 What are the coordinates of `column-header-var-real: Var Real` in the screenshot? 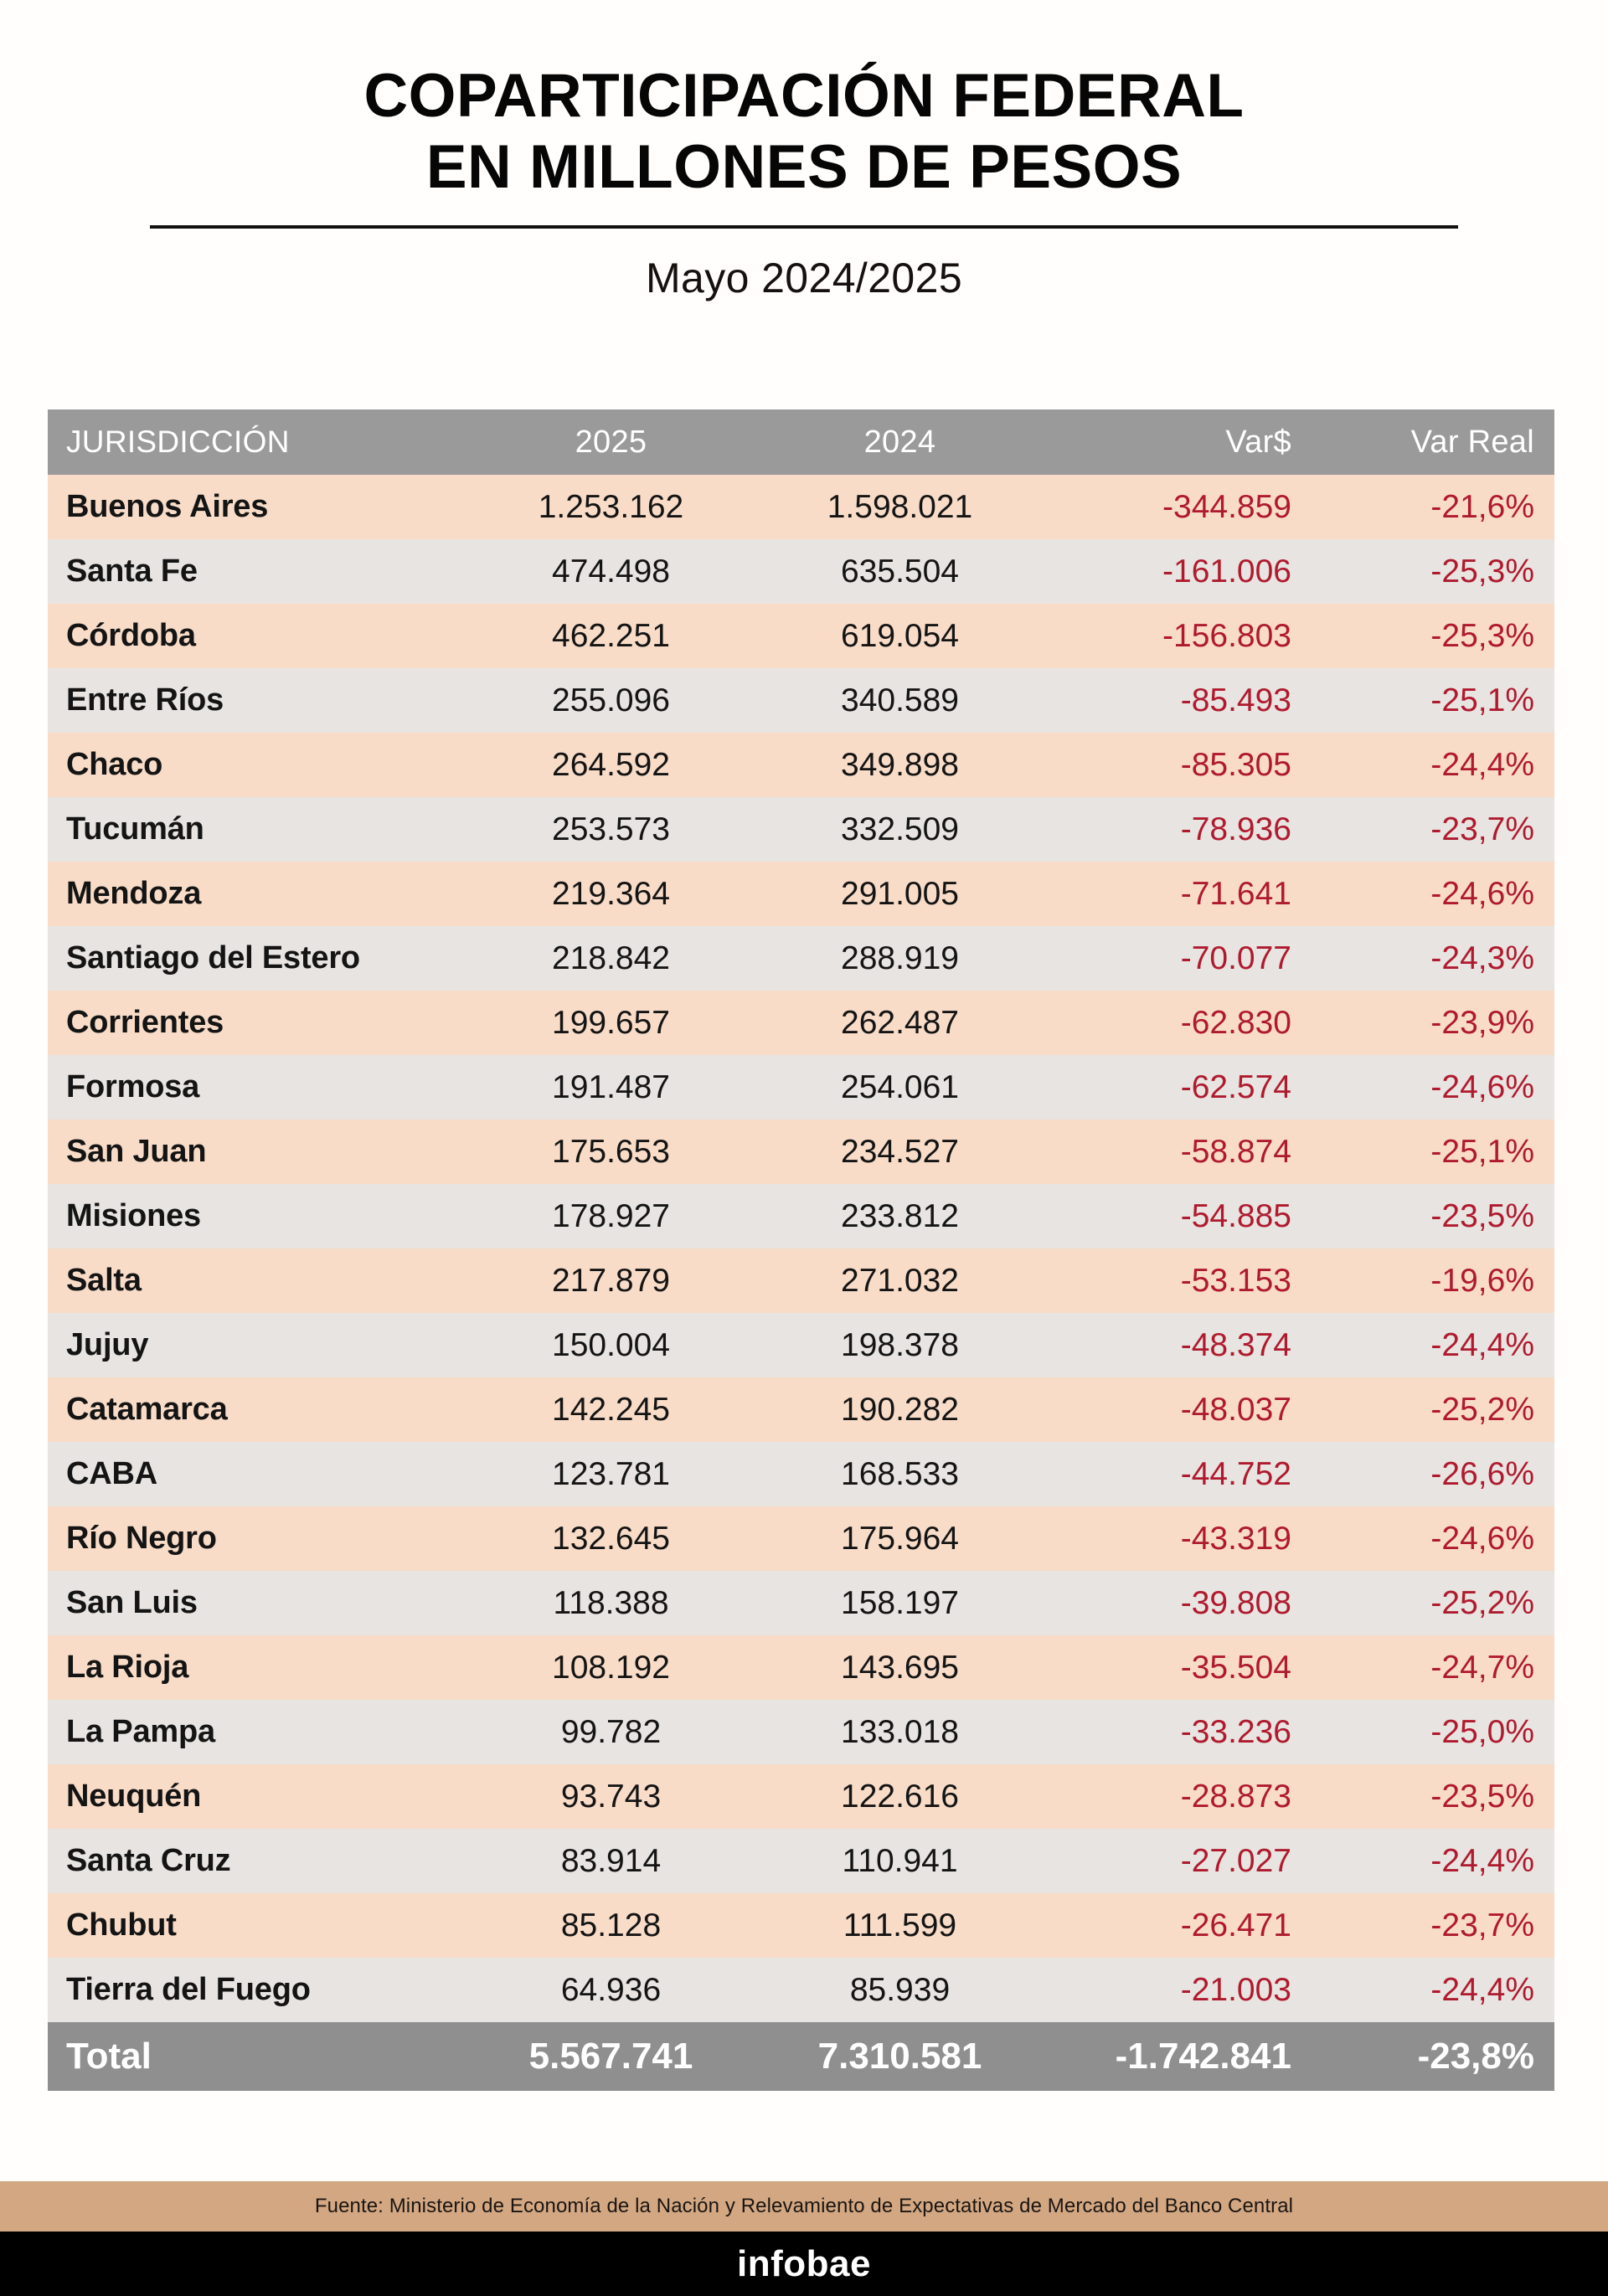 It's located at (1435, 442).